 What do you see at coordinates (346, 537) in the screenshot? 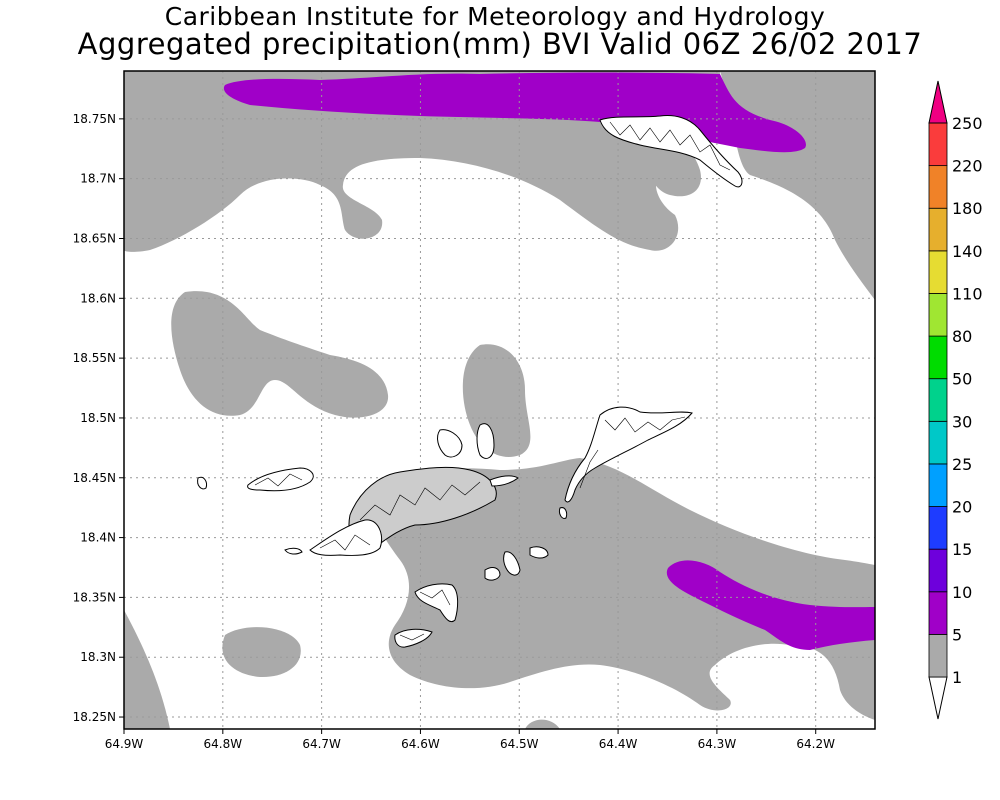
I see `island-tortola-west` at bounding box center [346, 537].